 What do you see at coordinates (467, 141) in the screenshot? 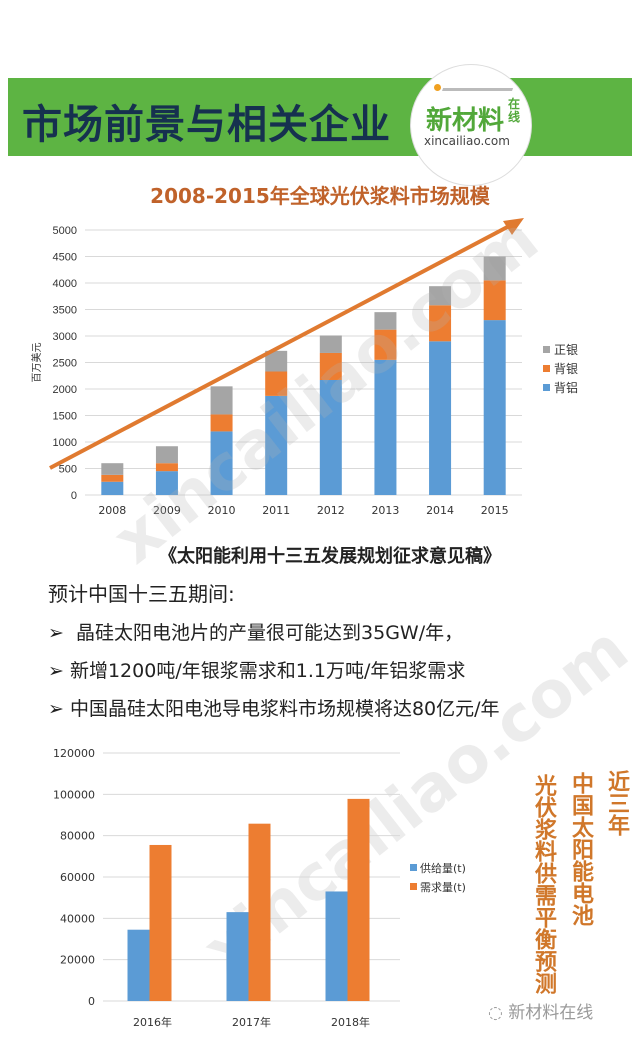
I see `logo-text-en: xincailiao.com` at bounding box center [467, 141].